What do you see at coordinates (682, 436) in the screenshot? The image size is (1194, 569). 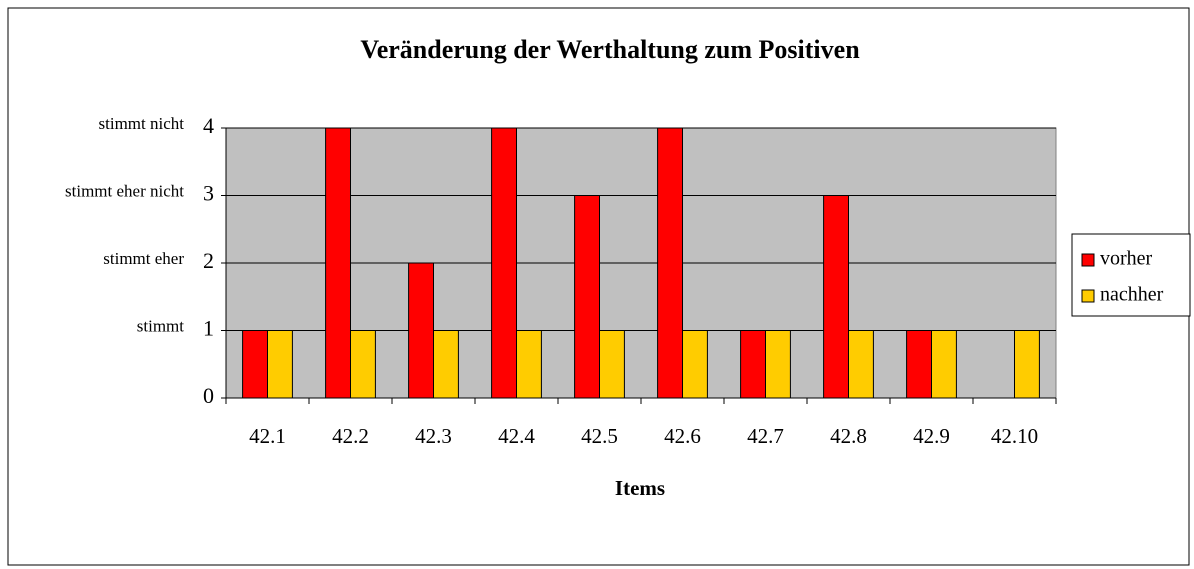 I see `x-tick-label: 42.6` at bounding box center [682, 436].